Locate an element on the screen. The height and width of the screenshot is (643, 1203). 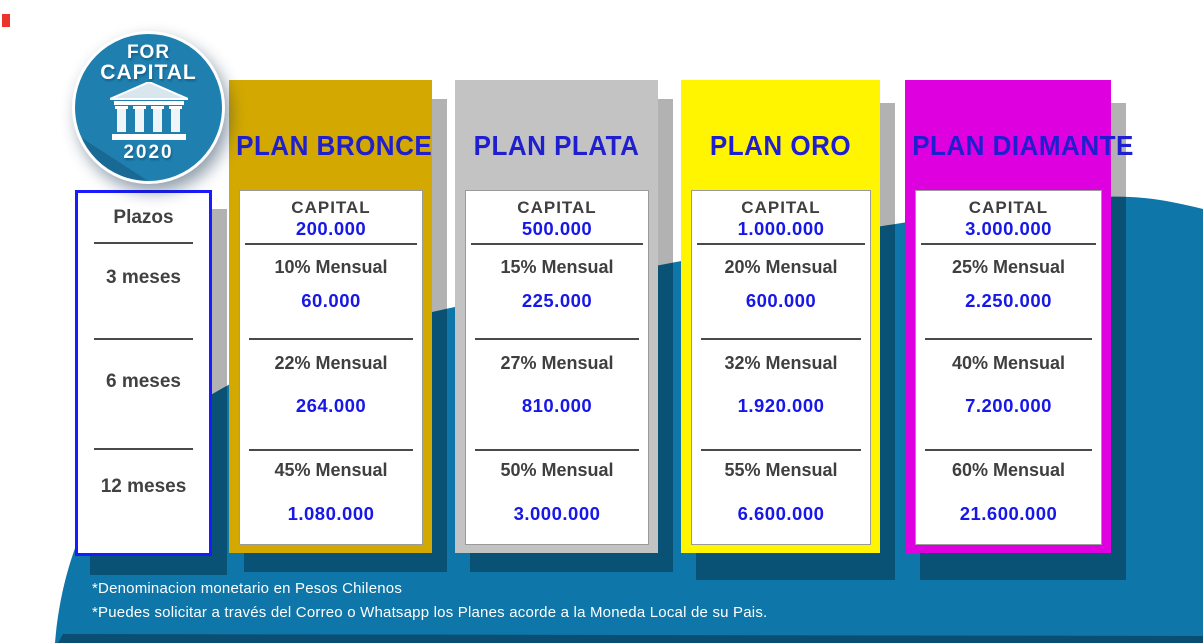
plazos-box: Plazos 3 meses 6 meses 12 meses is located at coordinates (143, 373).